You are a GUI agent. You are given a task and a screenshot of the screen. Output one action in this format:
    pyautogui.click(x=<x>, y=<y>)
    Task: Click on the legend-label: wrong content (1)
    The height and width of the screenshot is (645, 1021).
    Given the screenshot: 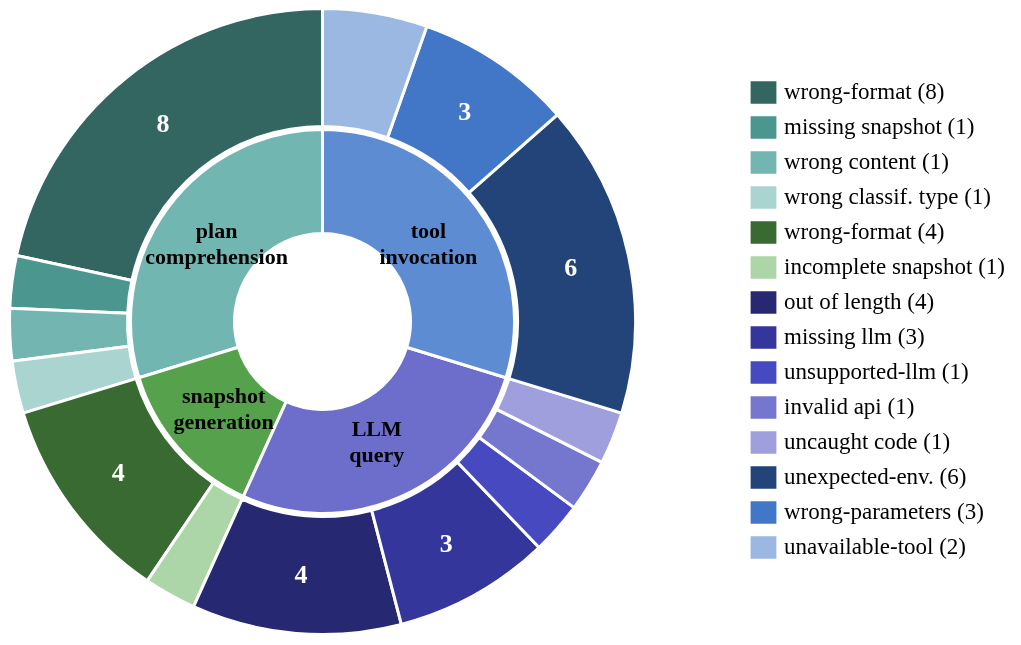 What is the action you would take?
    pyautogui.click(x=866, y=162)
    